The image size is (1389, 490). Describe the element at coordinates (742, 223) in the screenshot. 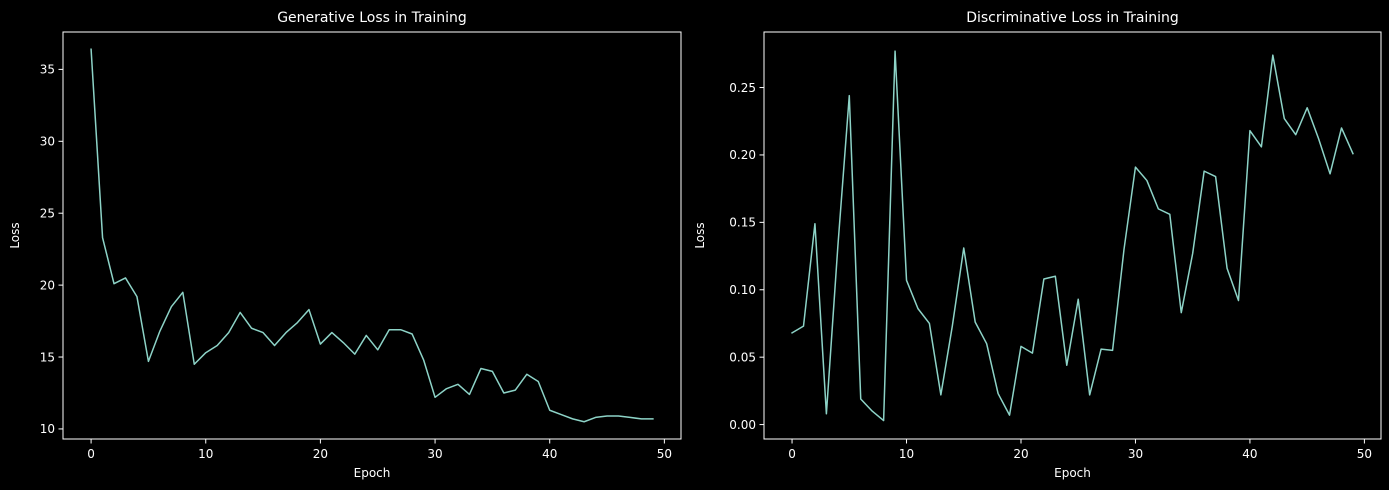

I see `y-tick-label: 0.15` at that location.